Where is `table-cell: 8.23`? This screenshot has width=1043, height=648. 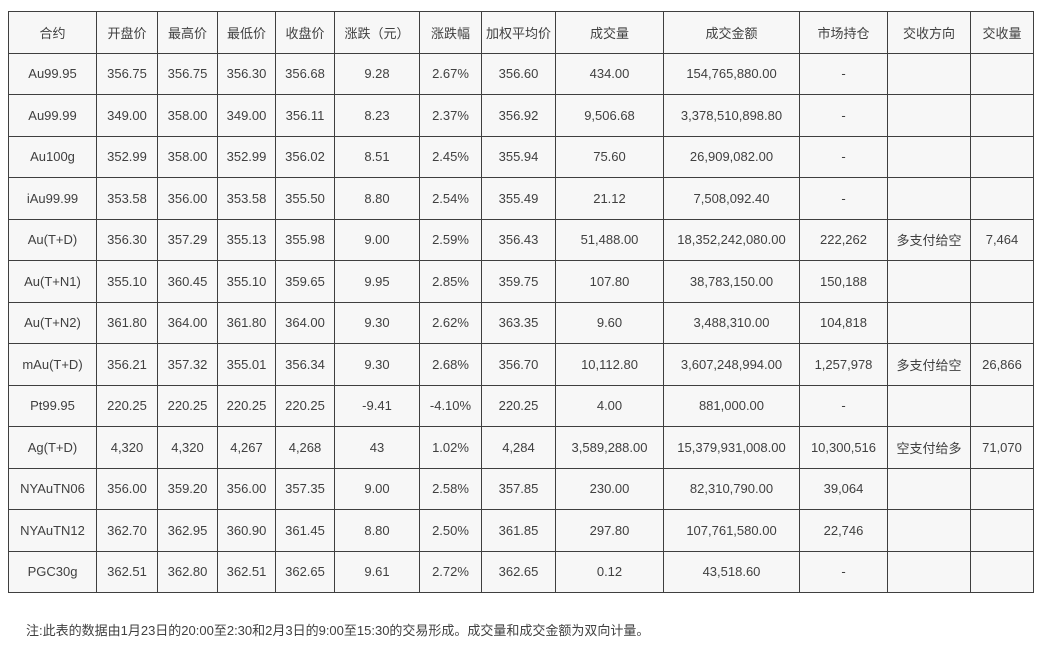
table-cell: 8.23 is located at coordinates (377, 115).